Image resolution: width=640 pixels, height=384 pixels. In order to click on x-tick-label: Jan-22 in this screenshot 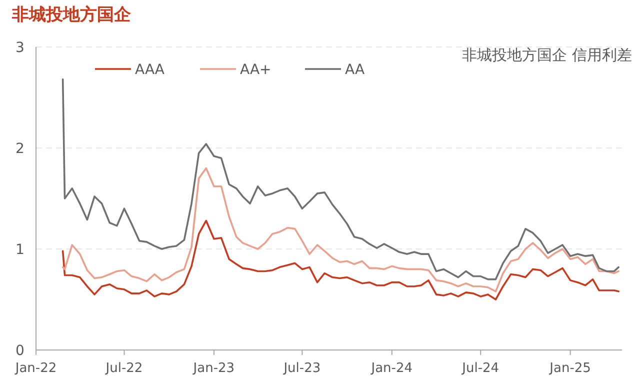, I will do `click(35, 368)`.